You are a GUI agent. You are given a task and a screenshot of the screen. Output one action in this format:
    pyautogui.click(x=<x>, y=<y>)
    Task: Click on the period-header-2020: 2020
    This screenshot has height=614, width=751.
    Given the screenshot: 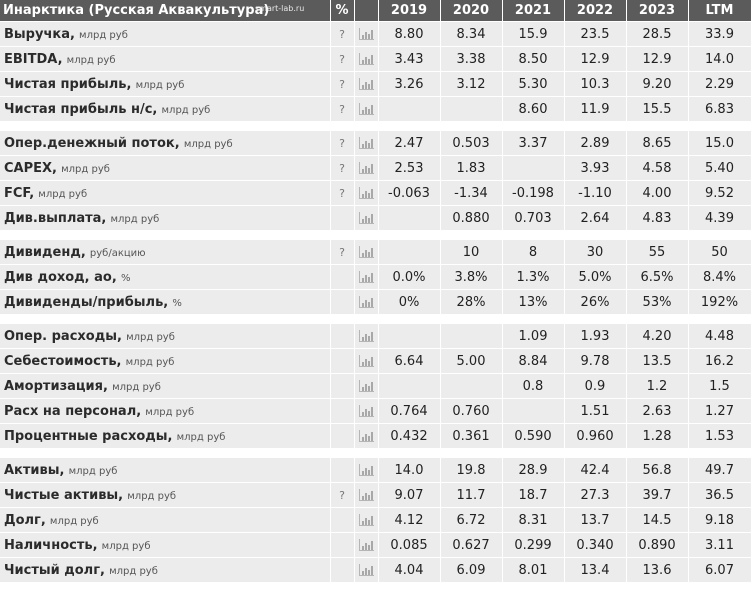 What is the action you would take?
    pyautogui.click(x=471, y=11)
    